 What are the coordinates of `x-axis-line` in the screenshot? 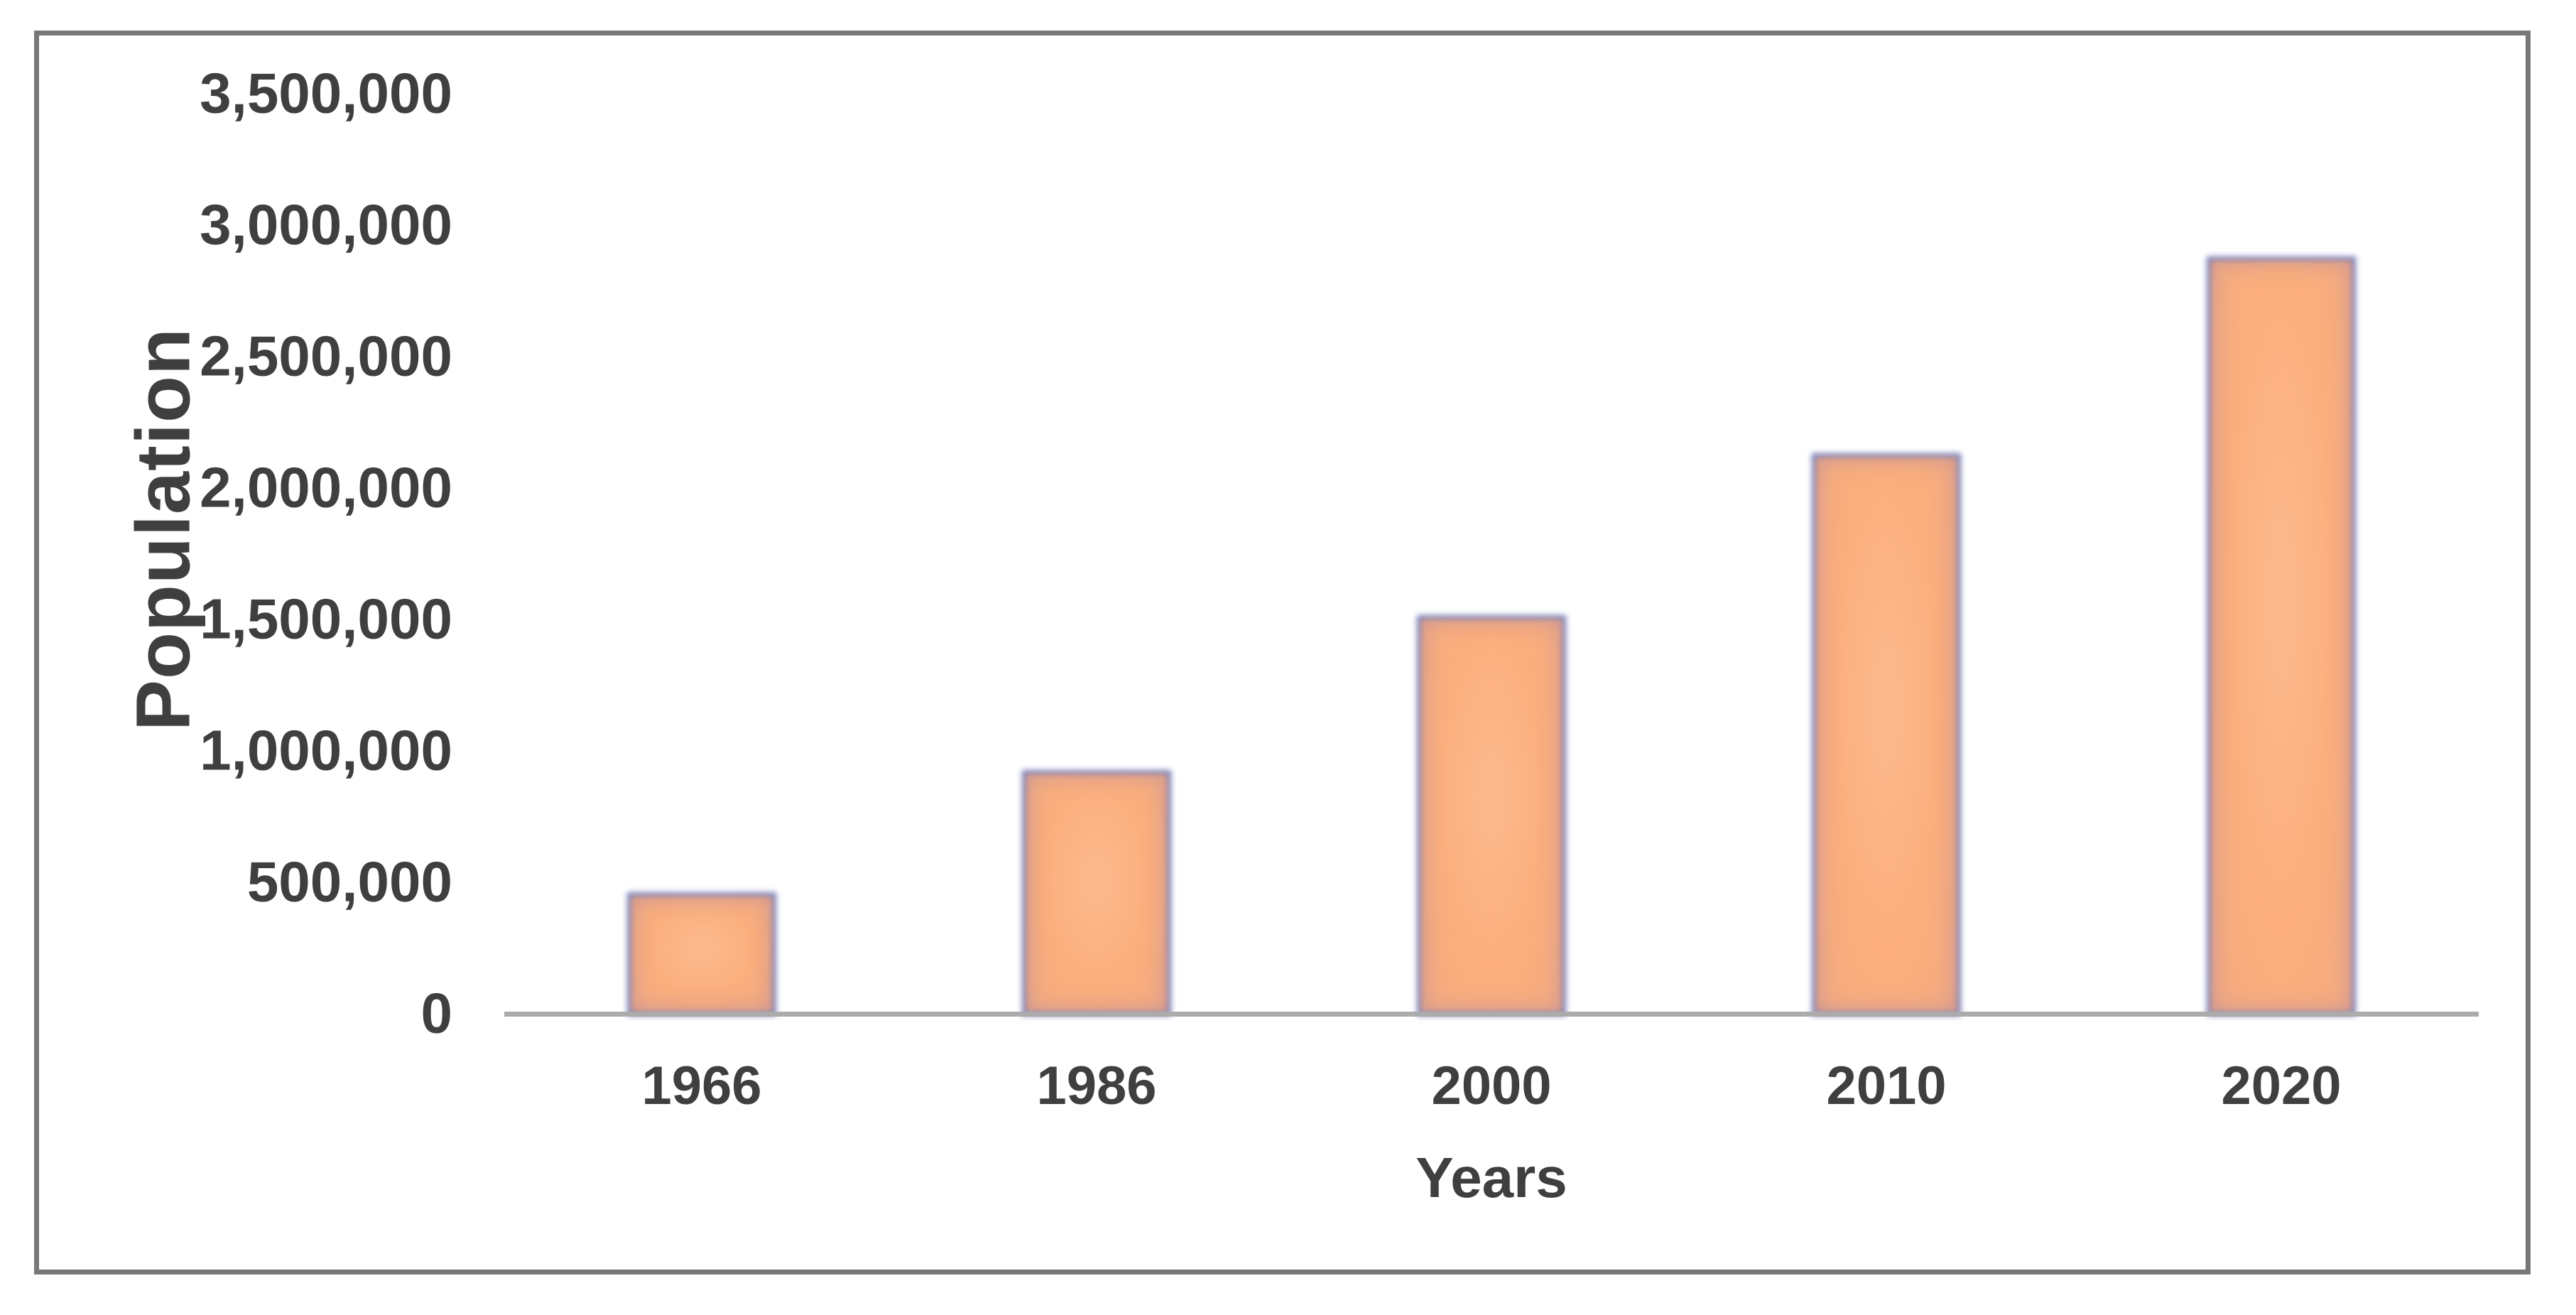 It's located at (1491, 1015).